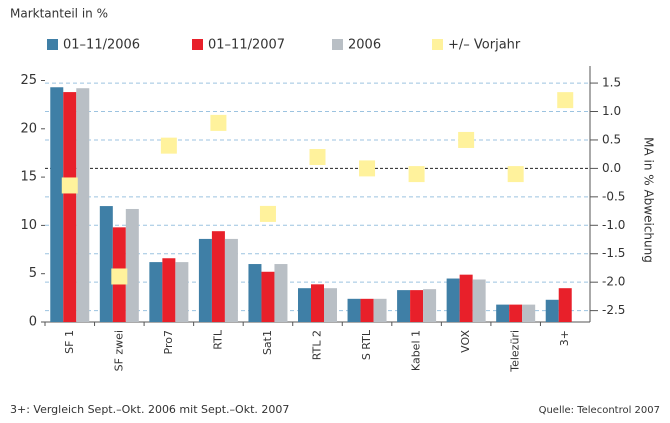 This screenshot has height=423, width=670. Describe the element at coordinates (317, 345) in the screenshot. I see `x-tick-label: RTL 2` at that location.